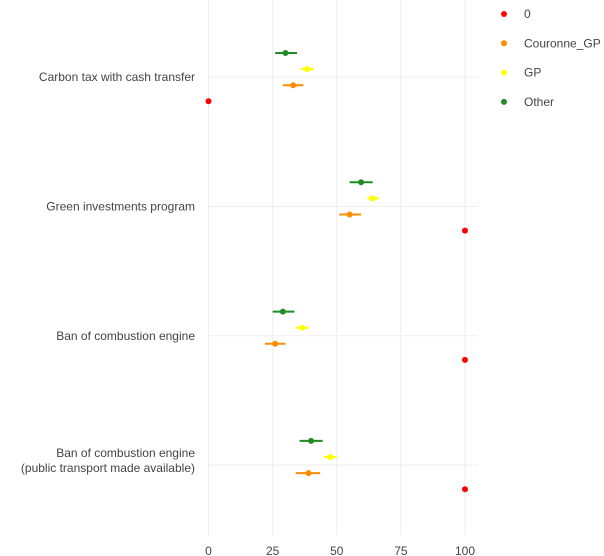  I want to click on x-tick-label: 50, so click(337, 550).